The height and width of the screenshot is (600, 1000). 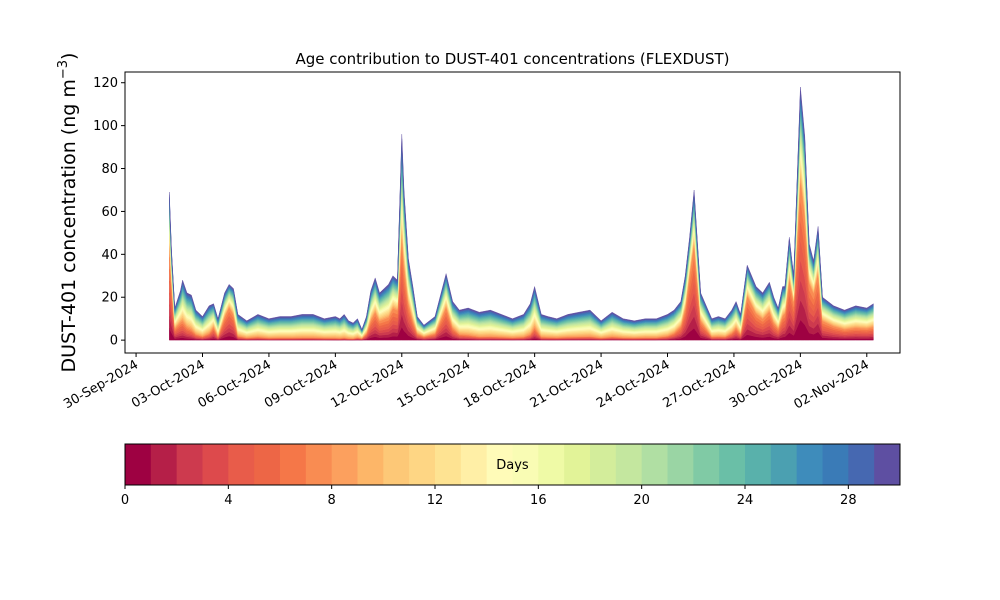 What do you see at coordinates (109, 298) in the screenshot?
I see `y-tick-label: 20` at bounding box center [109, 298].